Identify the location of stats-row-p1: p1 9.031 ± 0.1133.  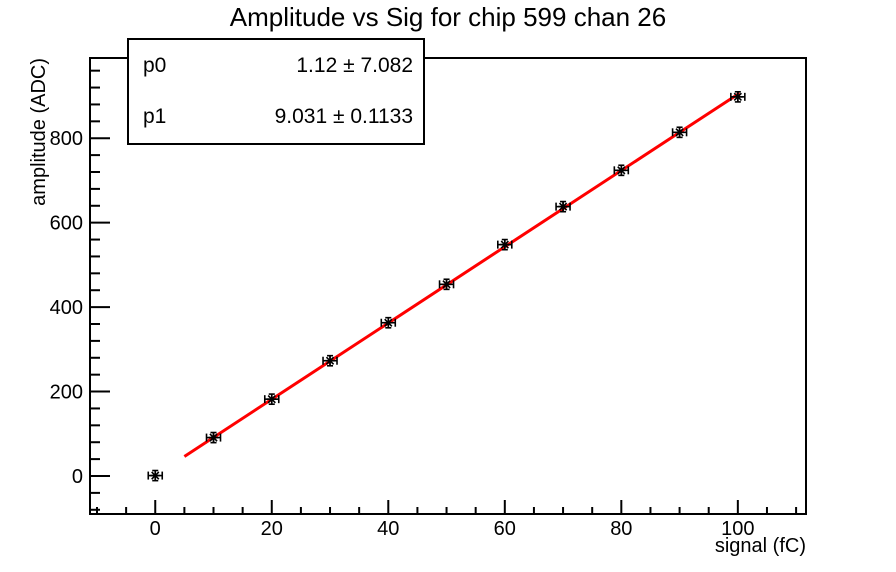
(276, 118).